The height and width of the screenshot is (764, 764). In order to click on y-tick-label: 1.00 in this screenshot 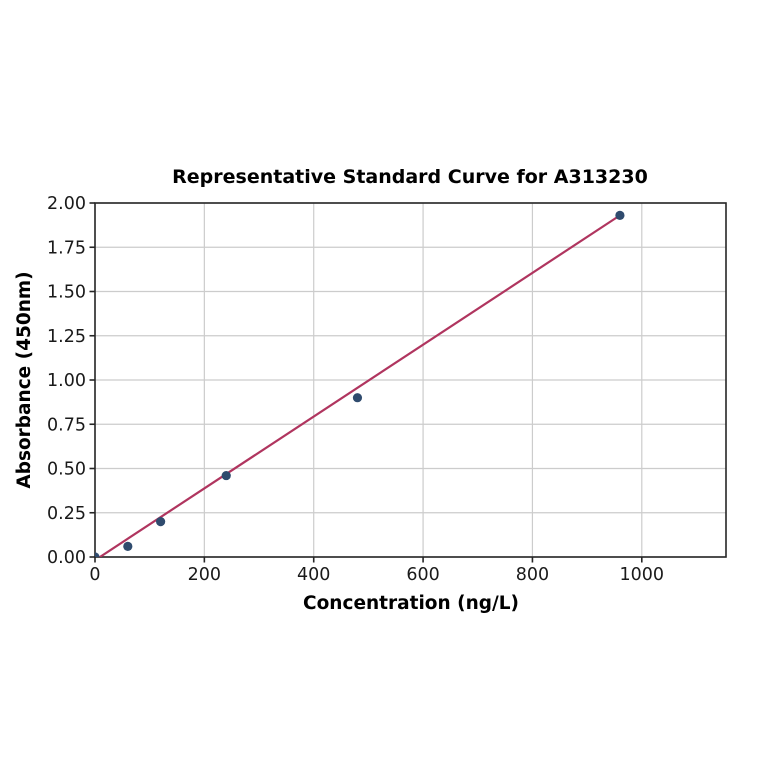, I will do `click(66, 381)`.